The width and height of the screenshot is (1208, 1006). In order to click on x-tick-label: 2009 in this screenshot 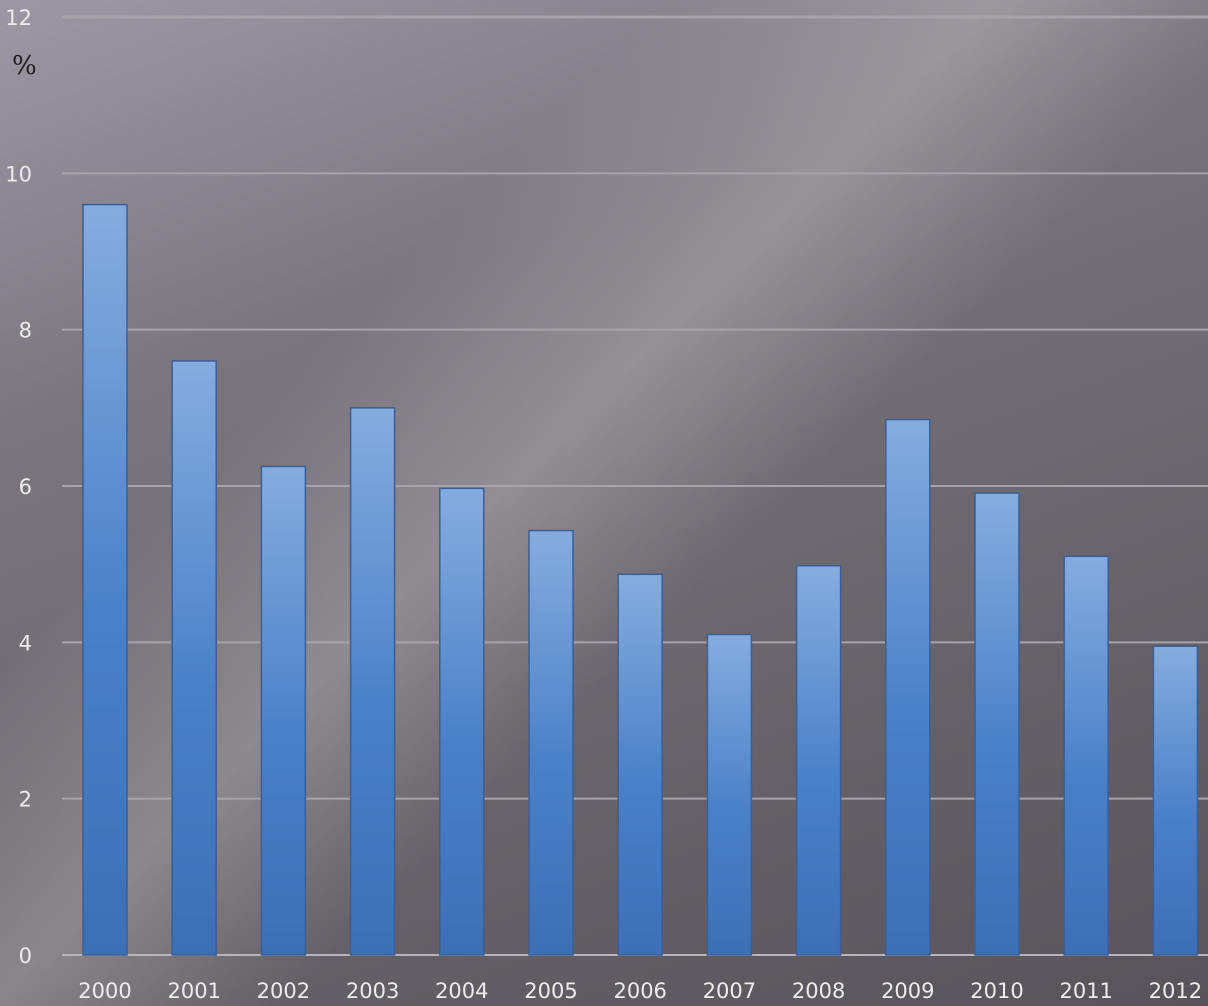, I will do `click(907, 991)`.